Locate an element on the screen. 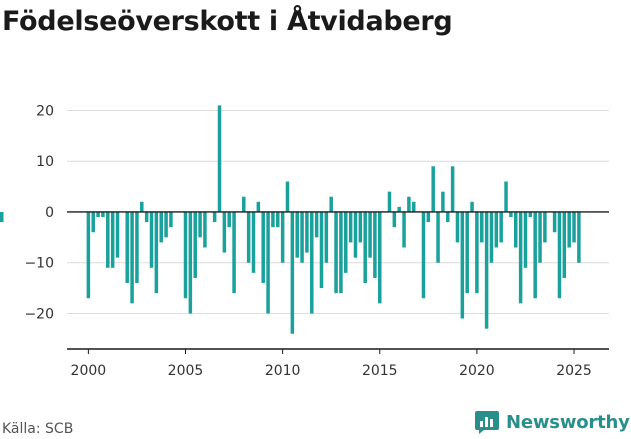  x-tick-label: 2005 is located at coordinates (186, 371).